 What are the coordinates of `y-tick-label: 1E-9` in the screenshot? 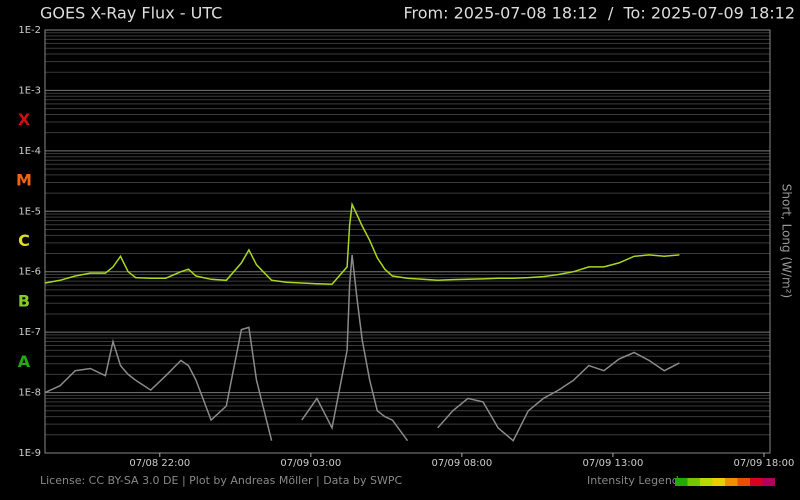 It's located at (29, 453).